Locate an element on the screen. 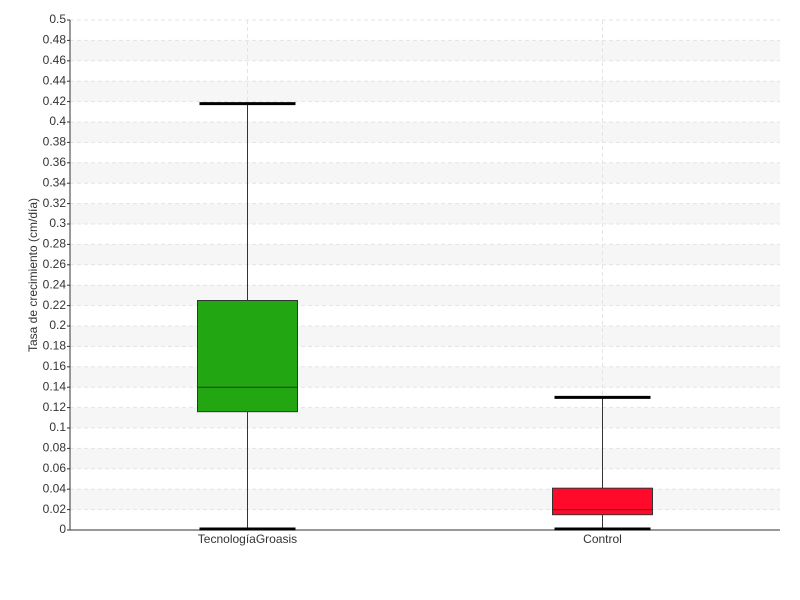 The width and height of the screenshot is (800, 600). y-tick-label: 0.3 is located at coordinates (57, 223).